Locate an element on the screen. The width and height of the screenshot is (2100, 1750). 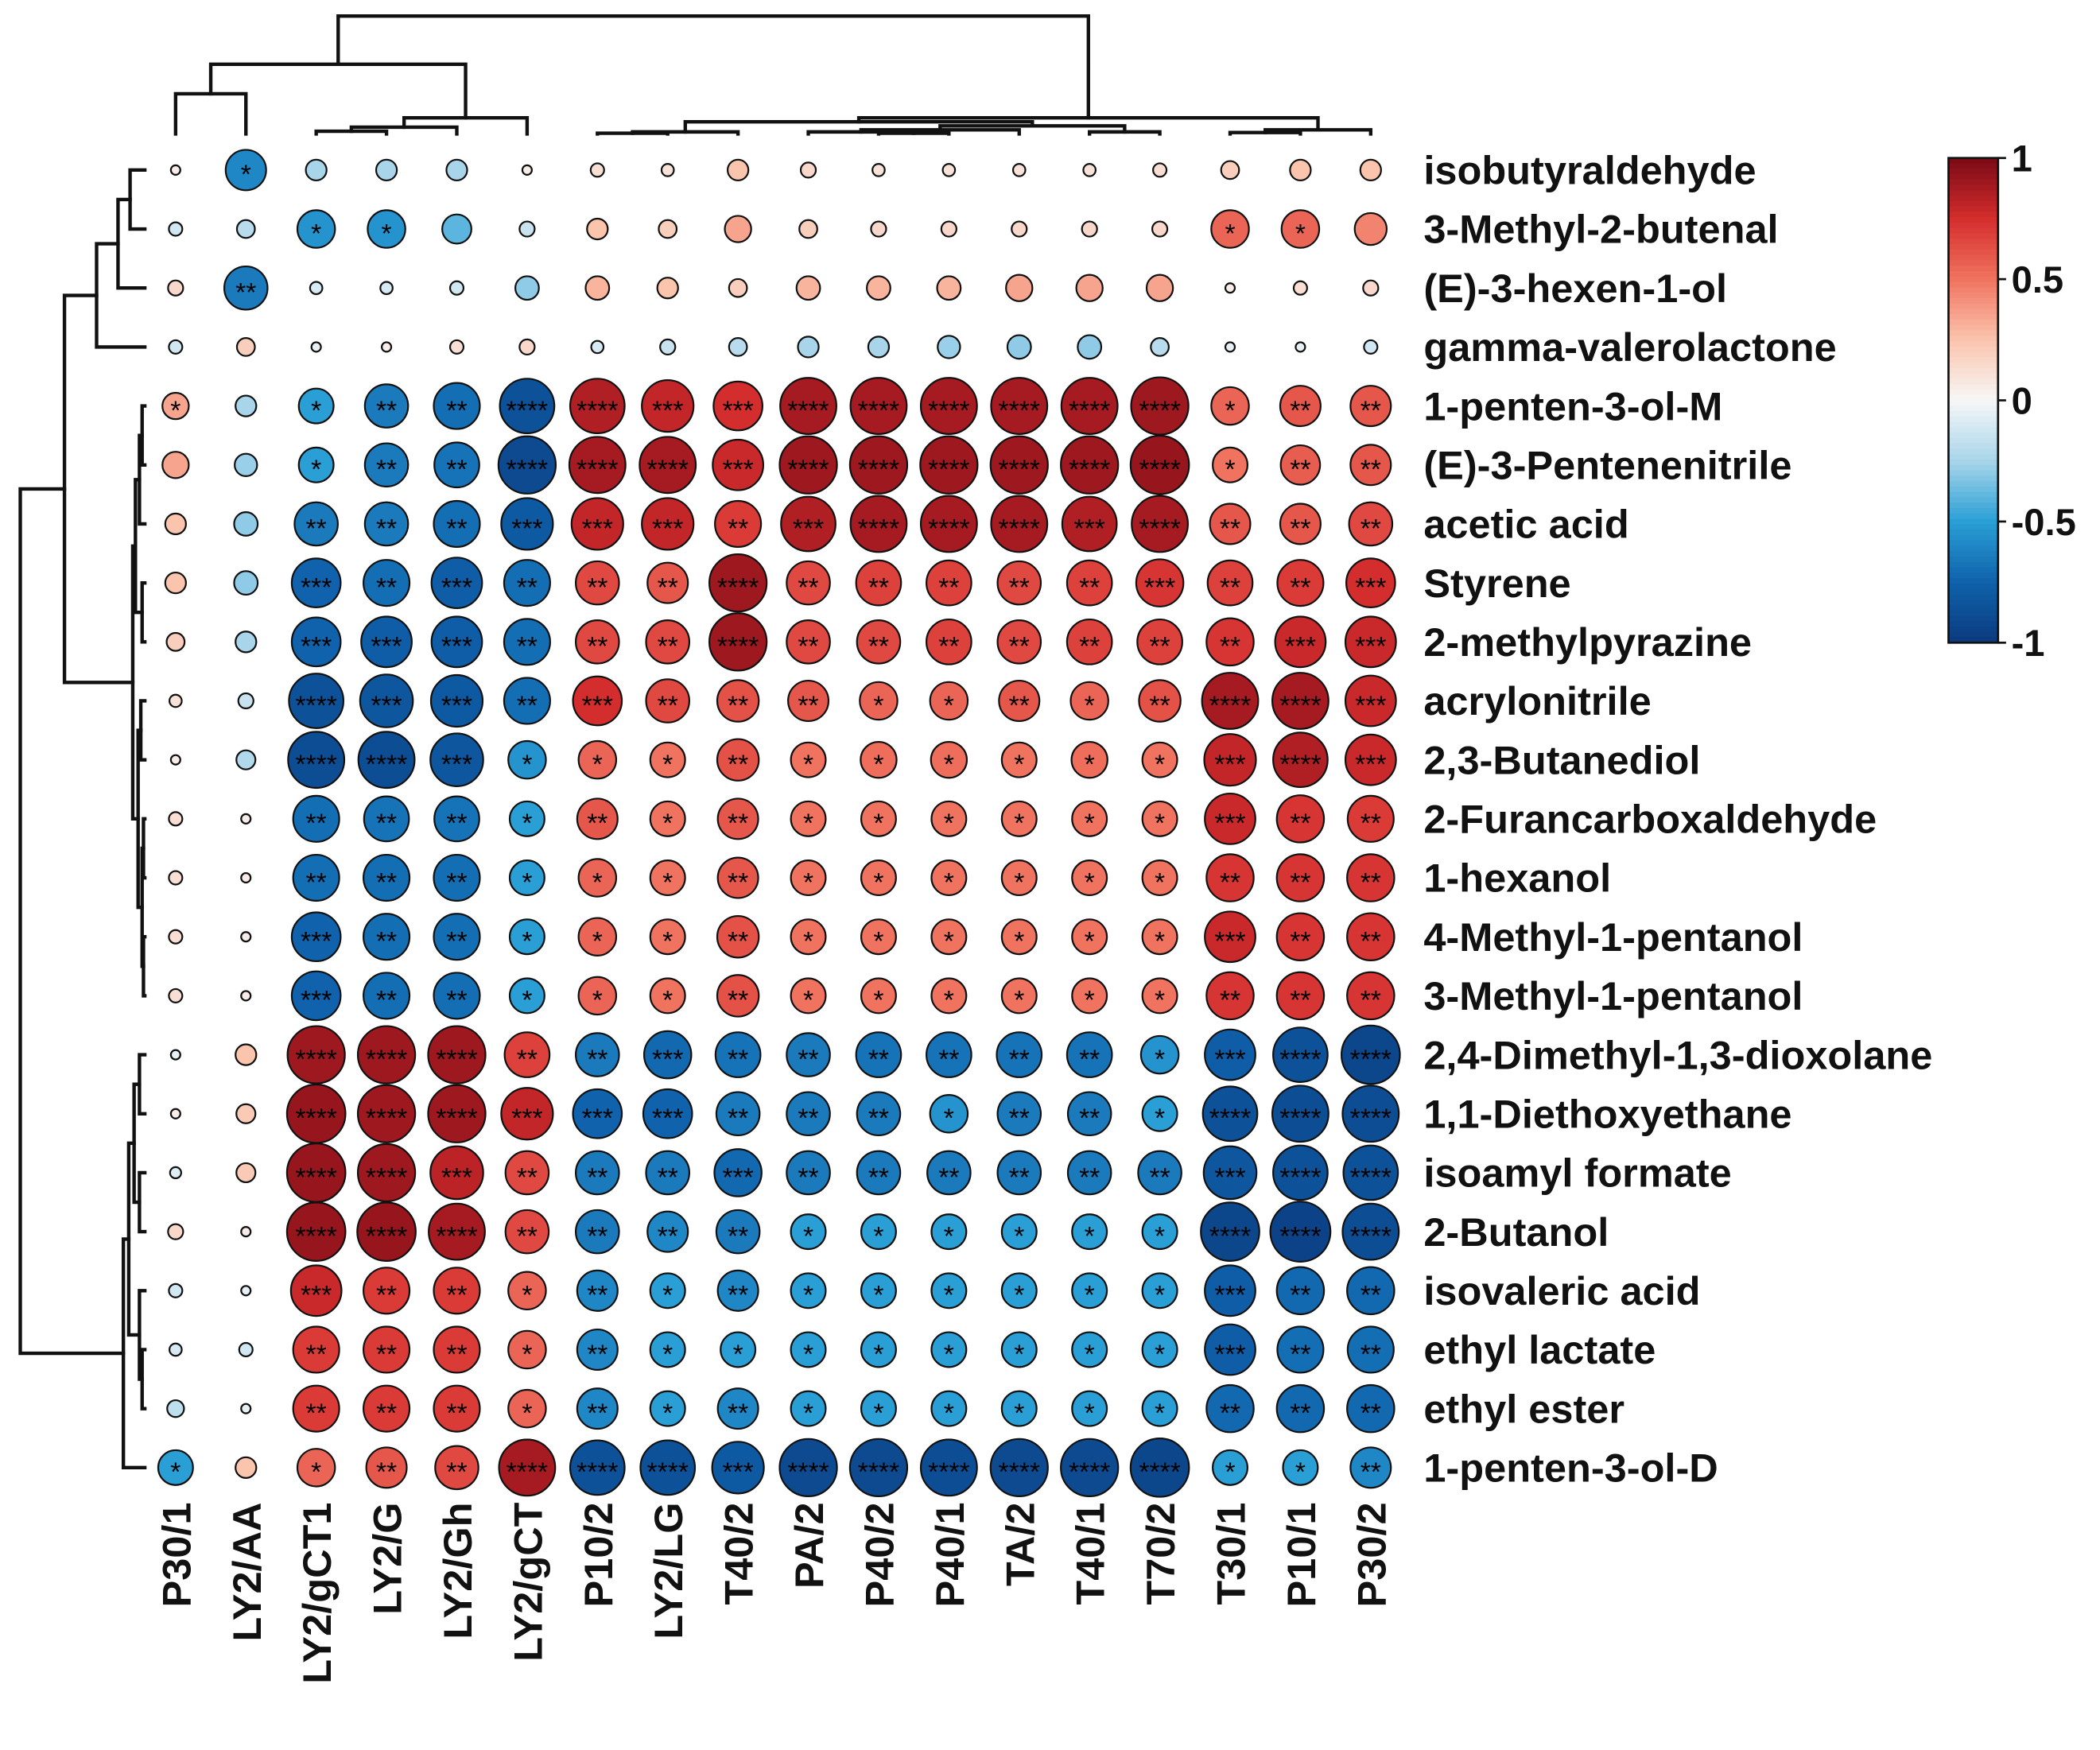
column-dendrogram-link is located at coordinates (210, 114).